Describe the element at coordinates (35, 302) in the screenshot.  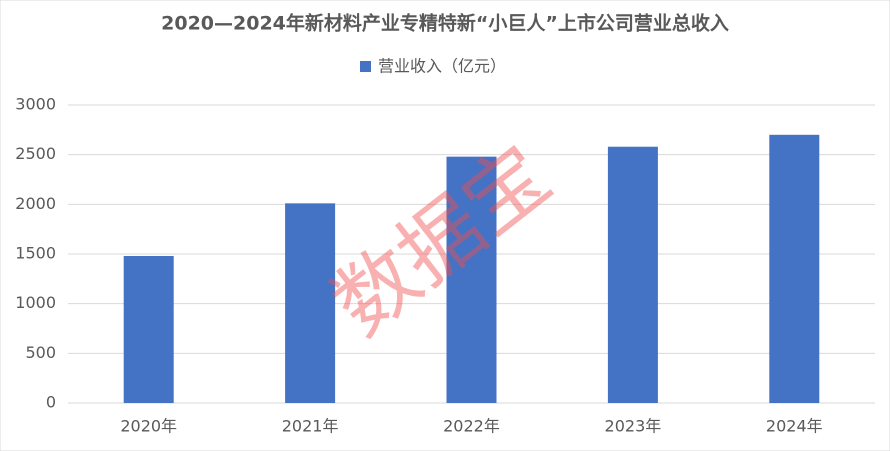
I see `y-tick-label: 1000` at that location.